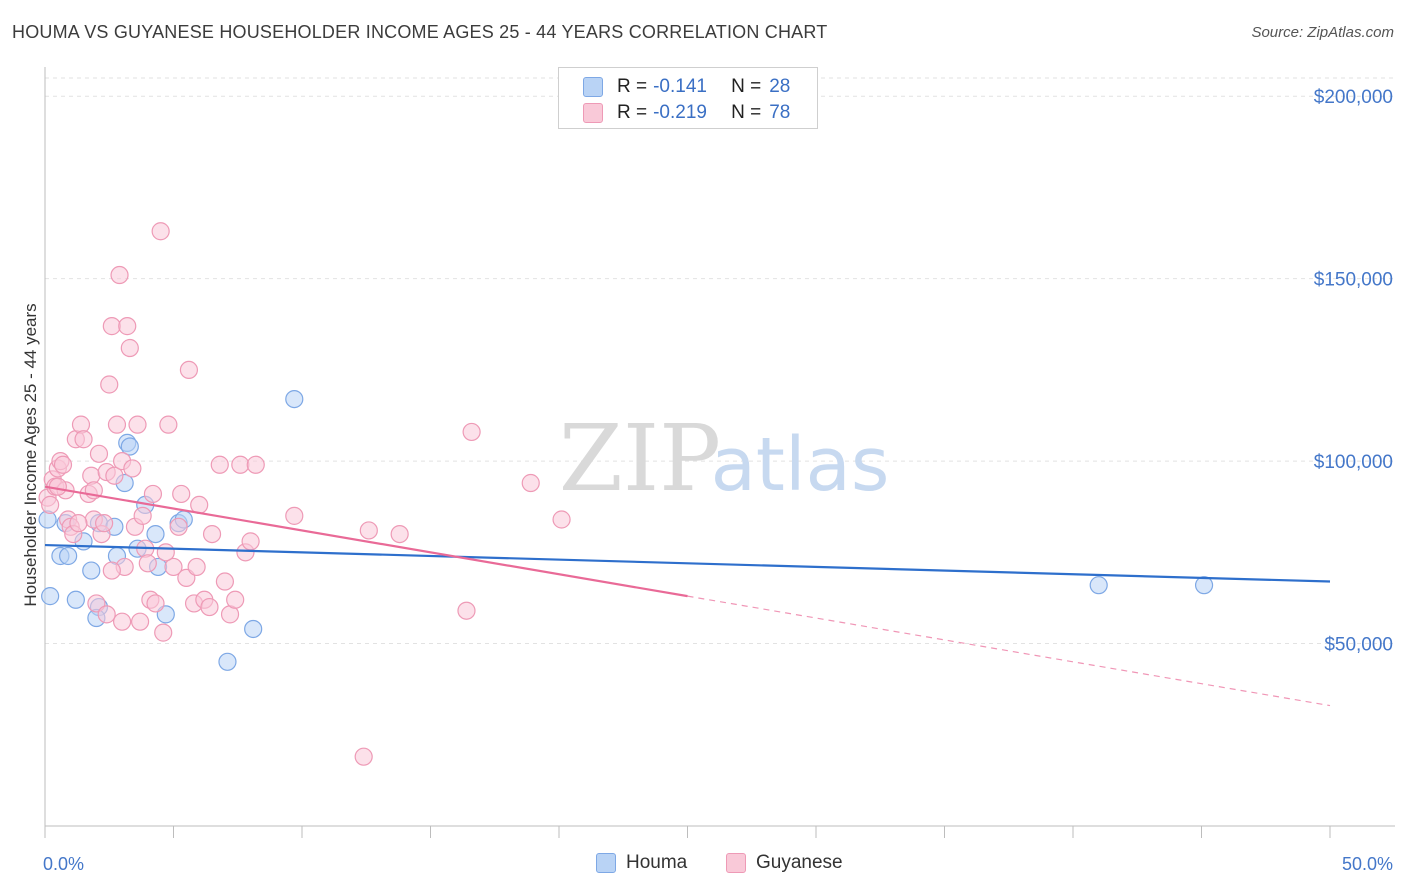  Describe the element at coordinates (657, 862) in the screenshot. I see `legend-label-houma: Houma` at that location.